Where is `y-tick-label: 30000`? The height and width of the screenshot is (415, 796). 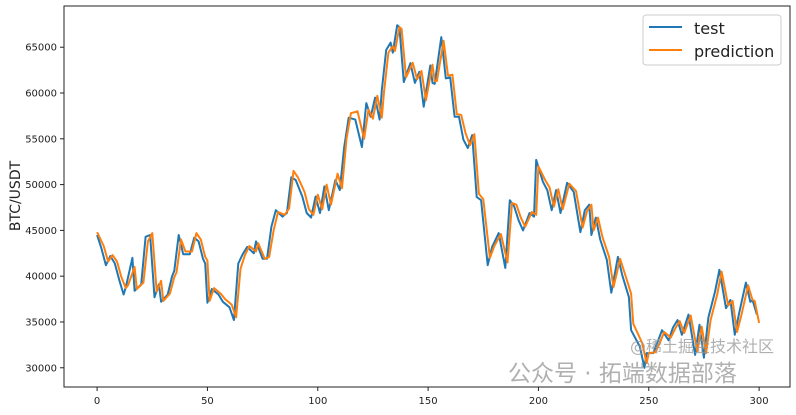
y-tick-label: 30000 is located at coordinates (41, 368).